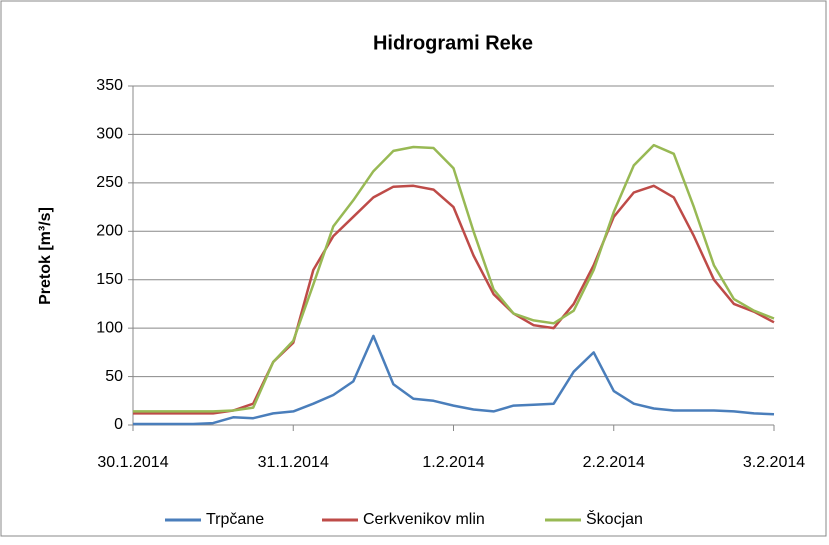 The height and width of the screenshot is (545, 829). What do you see at coordinates (109, 279) in the screenshot?
I see `y-tick-label: 150` at bounding box center [109, 279].